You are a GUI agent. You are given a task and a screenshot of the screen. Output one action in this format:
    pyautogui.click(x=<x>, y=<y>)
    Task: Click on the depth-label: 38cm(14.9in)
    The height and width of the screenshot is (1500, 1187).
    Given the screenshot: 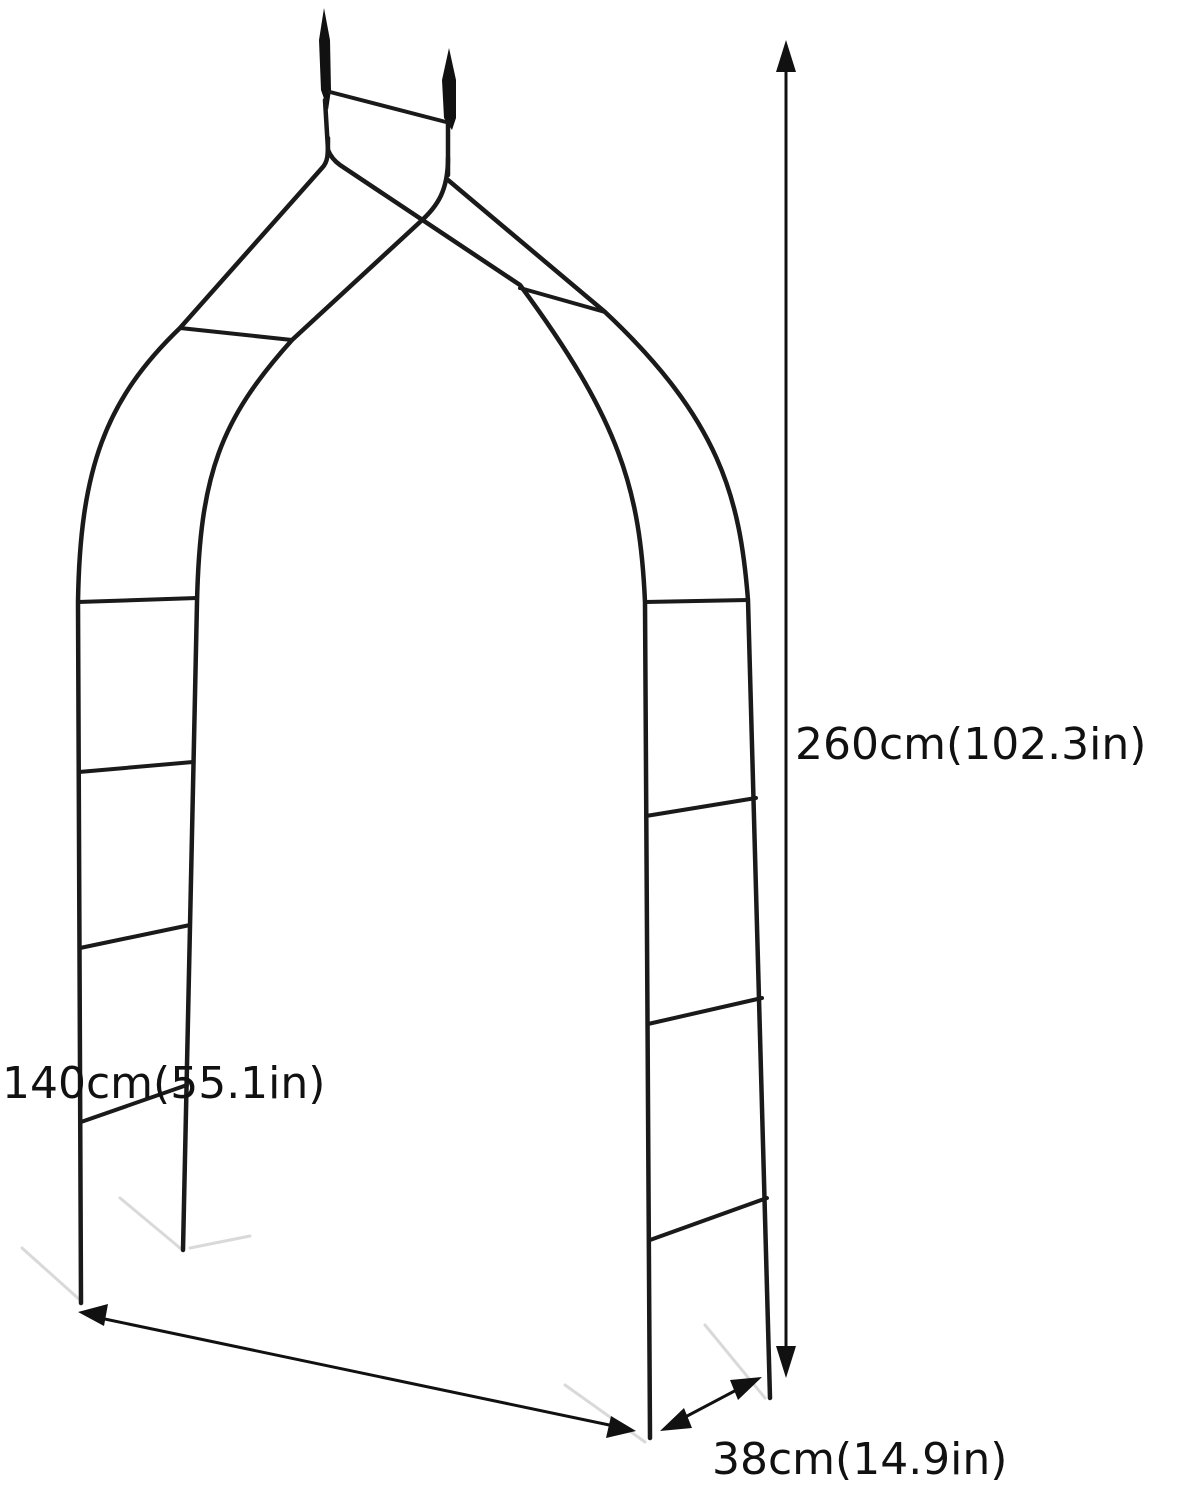 What is the action you would take?
    pyautogui.click(x=860, y=1459)
    